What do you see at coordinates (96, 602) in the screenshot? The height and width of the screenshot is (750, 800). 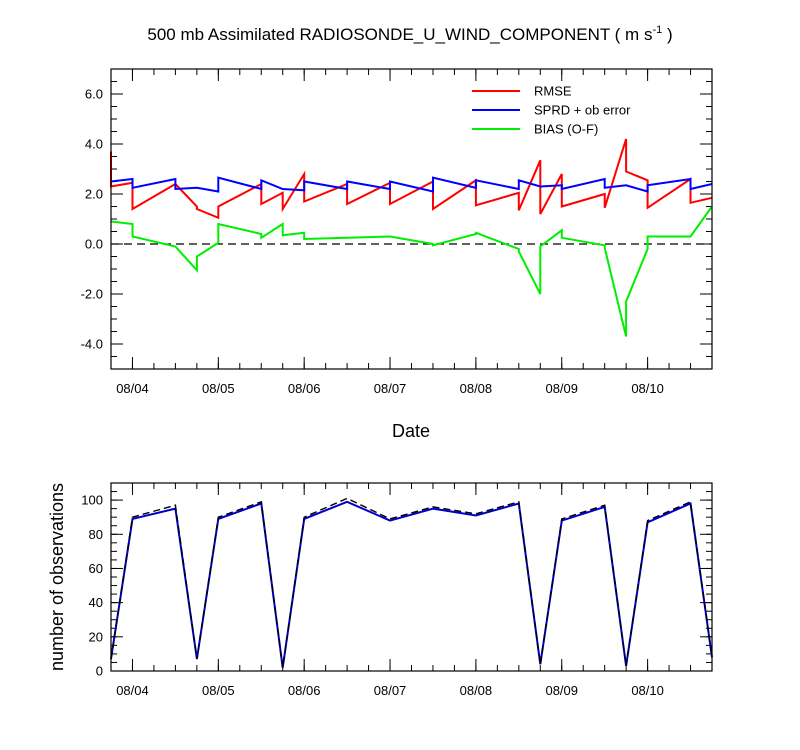 I see `y-tick-label: 40` at bounding box center [96, 602].